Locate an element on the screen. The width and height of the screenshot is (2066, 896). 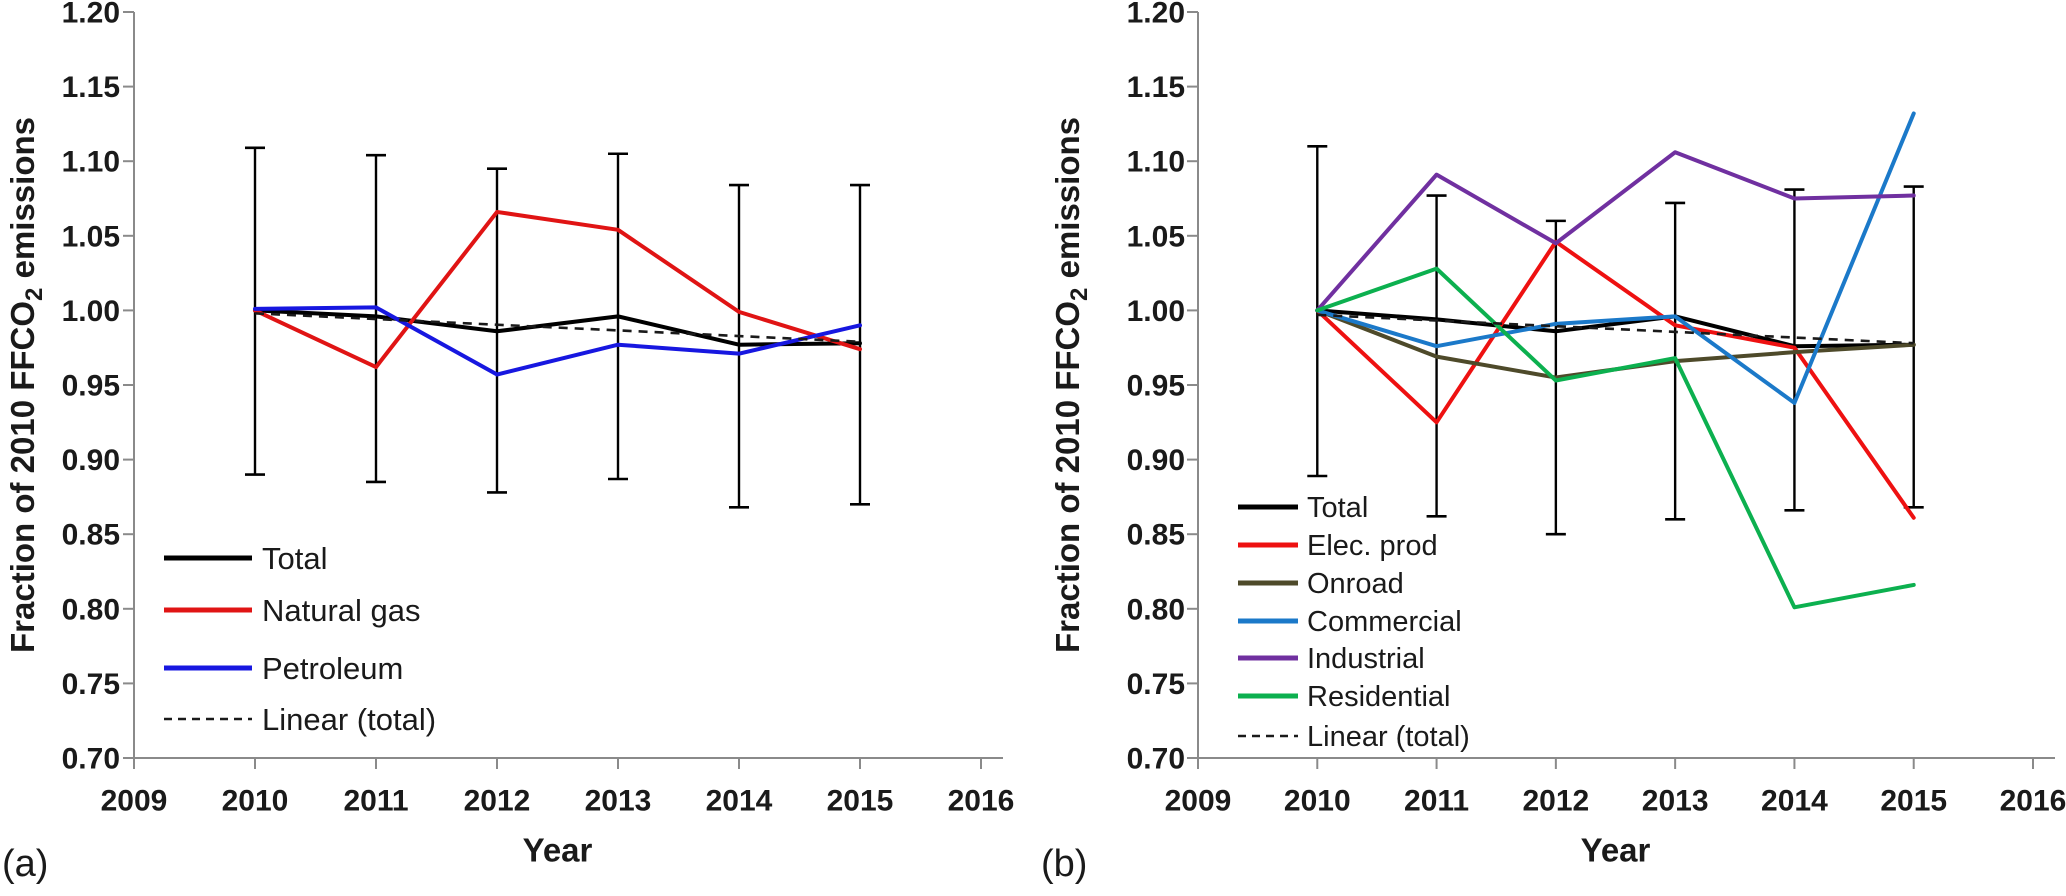
legend-label-natural-gas: Natural gas is located at coordinates (341, 610).